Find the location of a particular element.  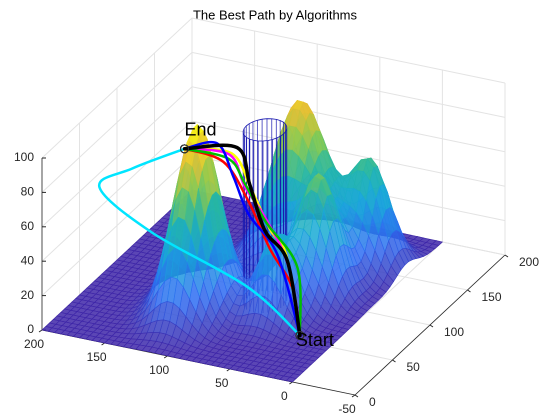

y-tick-label: 150 is located at coordinates (492, 297).